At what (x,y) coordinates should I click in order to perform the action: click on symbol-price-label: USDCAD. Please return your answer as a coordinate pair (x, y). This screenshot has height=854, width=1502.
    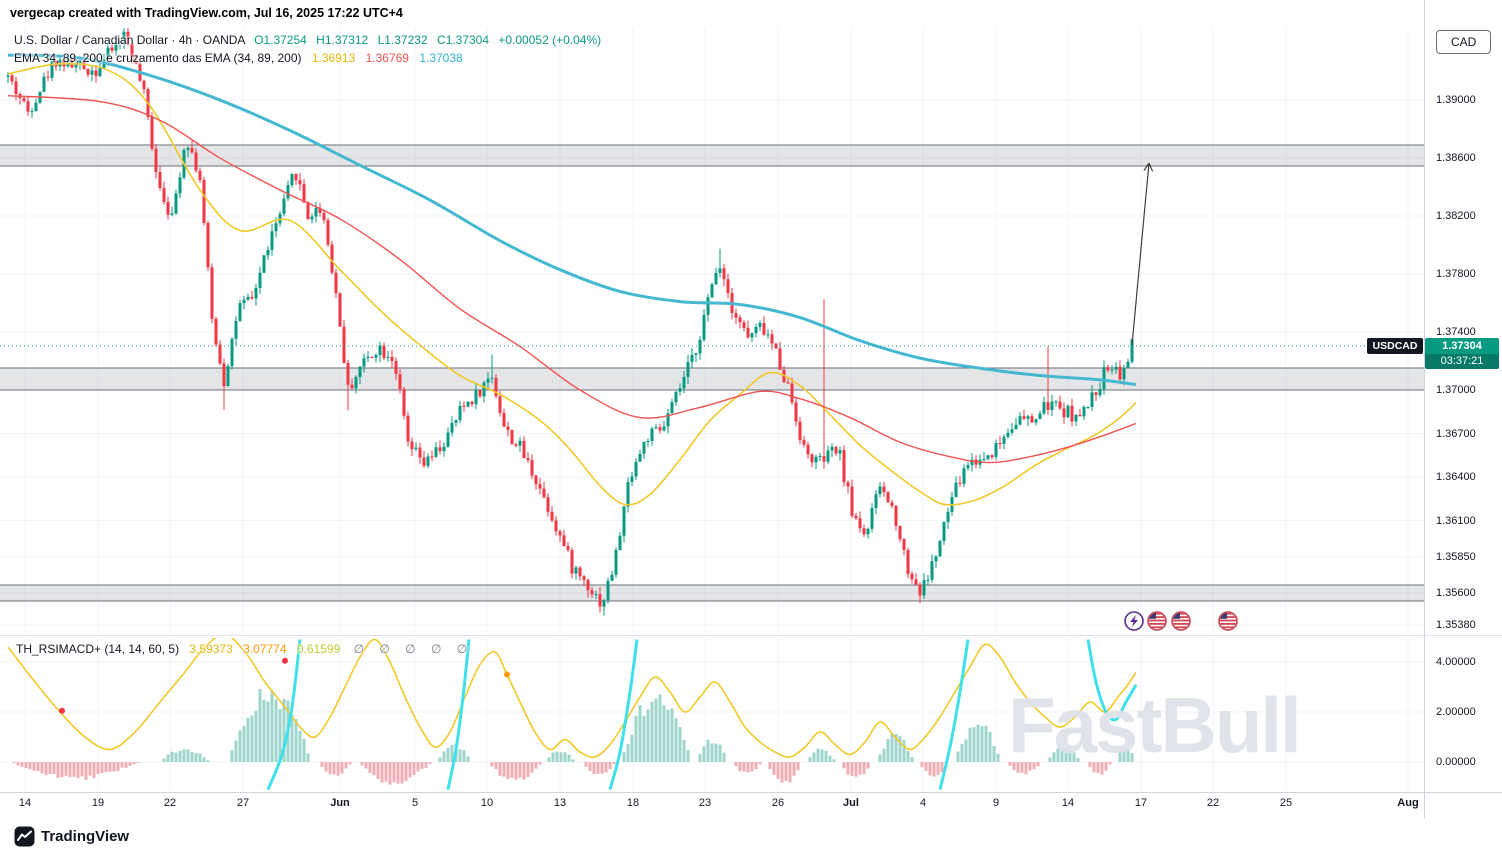
    Looking at the image, I should click on (1395, 345).